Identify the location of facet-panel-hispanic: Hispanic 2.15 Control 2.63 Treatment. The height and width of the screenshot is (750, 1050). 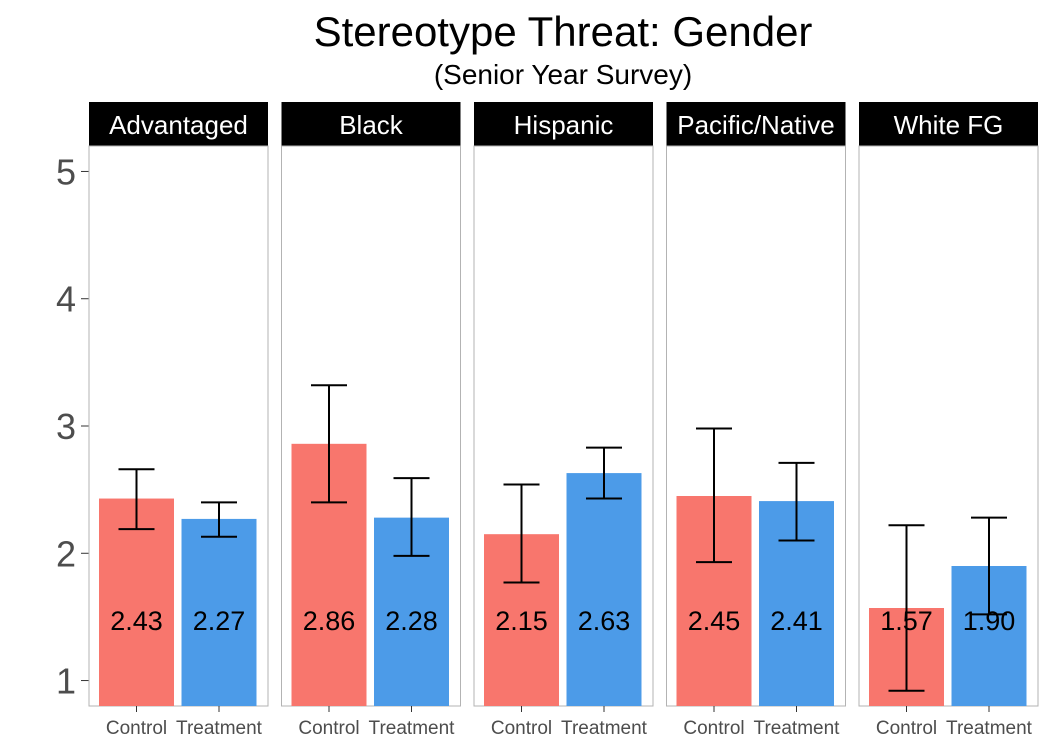
(563, 420).